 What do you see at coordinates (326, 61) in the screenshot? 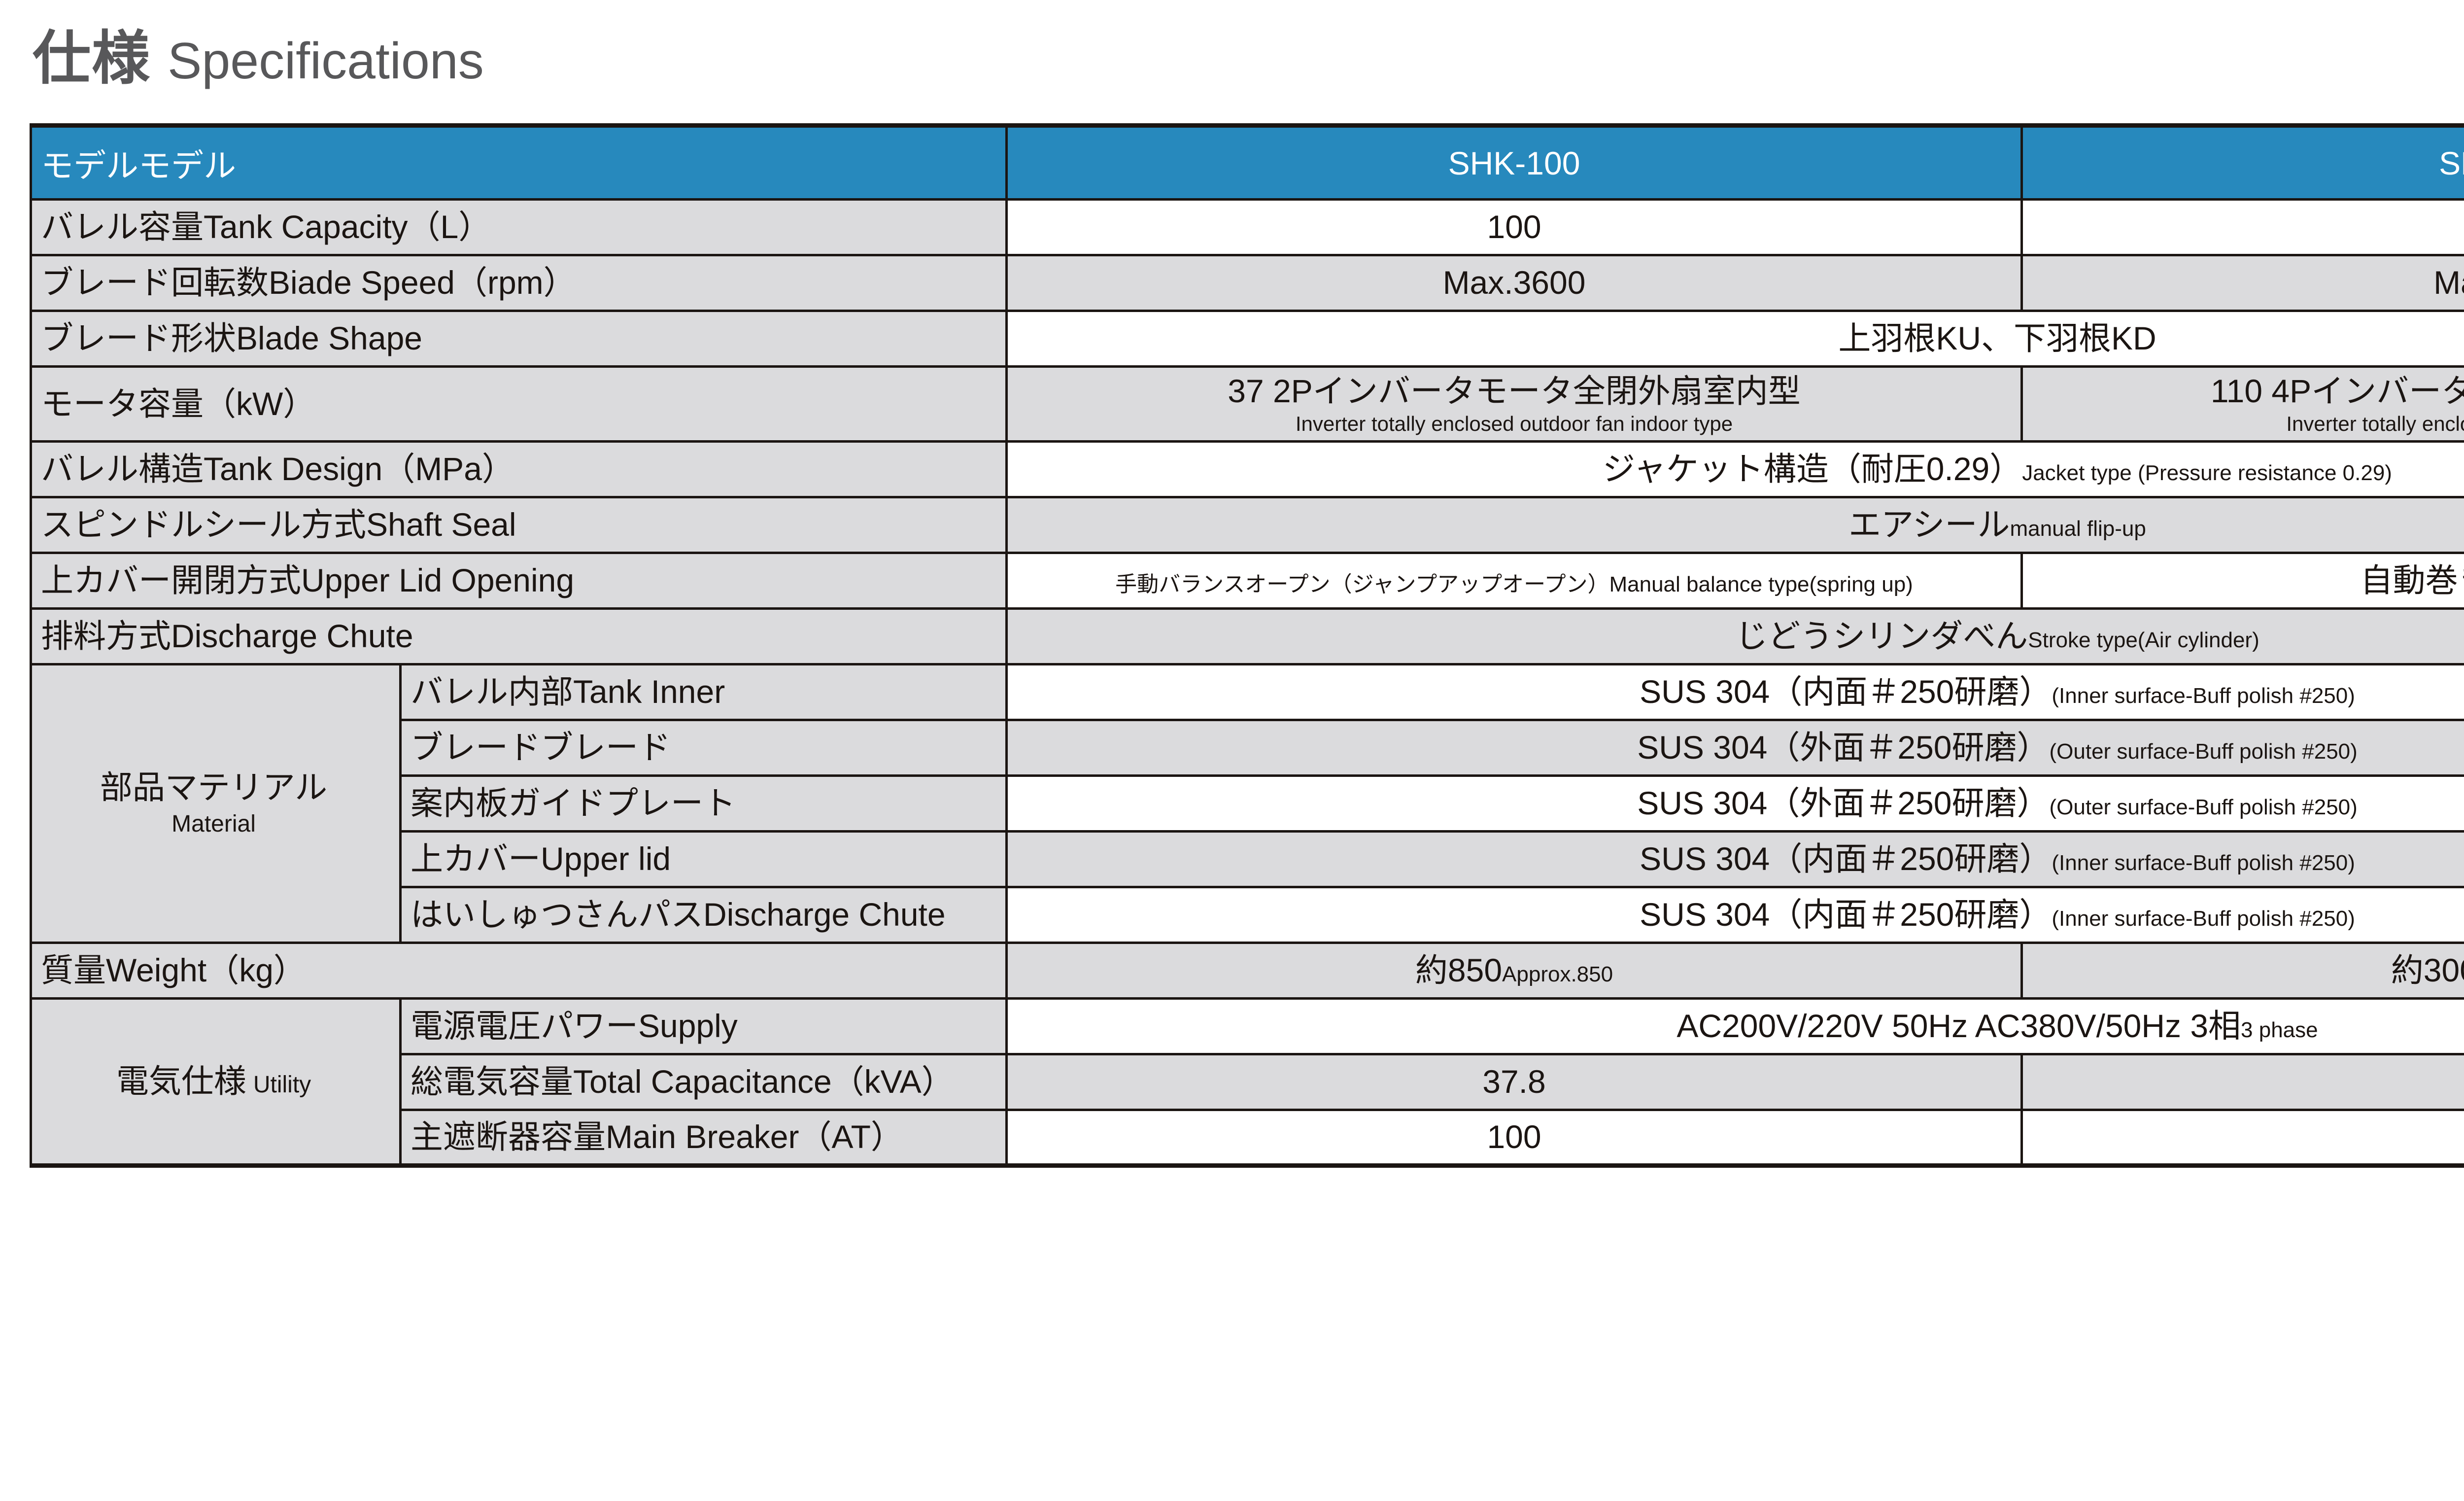
I see `page-title-en: Specifications` at bounding box center [326, 61].